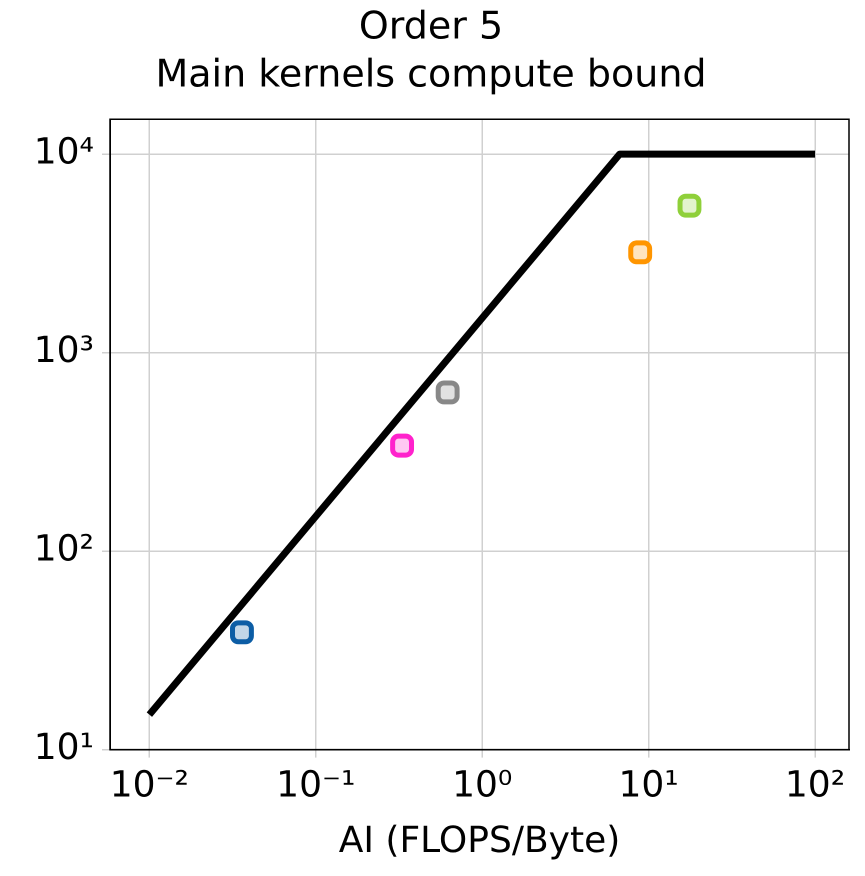 Image resolution: width=865 pixels, height=876 pixels. What do you see at coordinates (479, 840) in the screenshot?
I see `x-axis-title: AI (FLOPS/Byte)` at bounding box center [479, 840].